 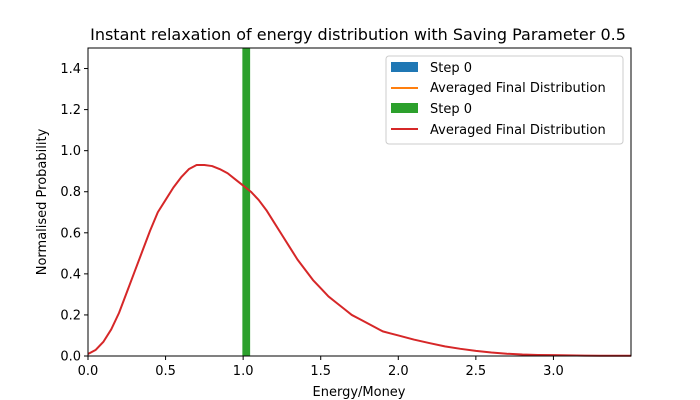 What do you see at coordinates (320, 371) in the screenshot?
I see `x-tick-label-3: 1.5` at bounding box center [320, 371].